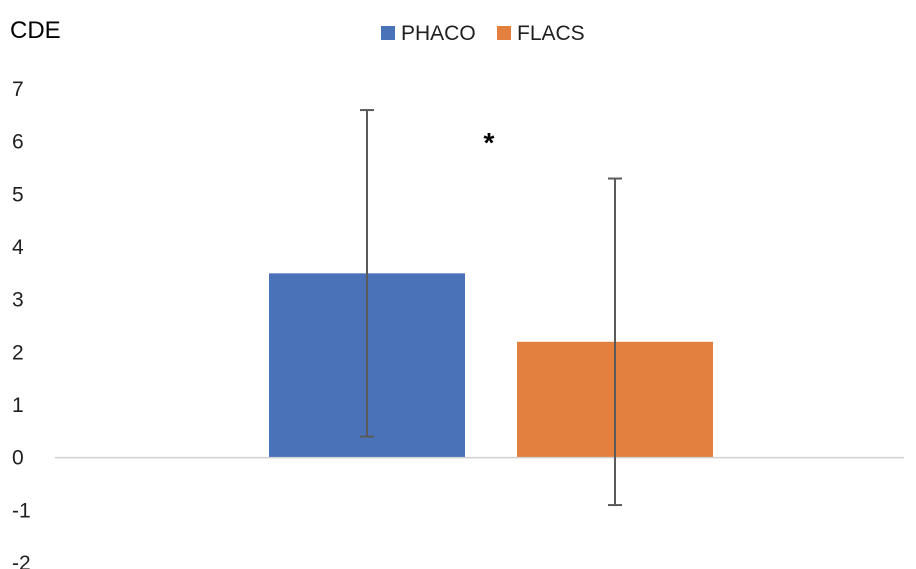 Image resolution: width=916 pixels, height=569 pixels. What do you see at coordinates (21, 323) in the screenshot?
I see `y-axis-ticks: 7 6 5 4 3 2 1 0 -1 -2` at bounding box center [21, 323].